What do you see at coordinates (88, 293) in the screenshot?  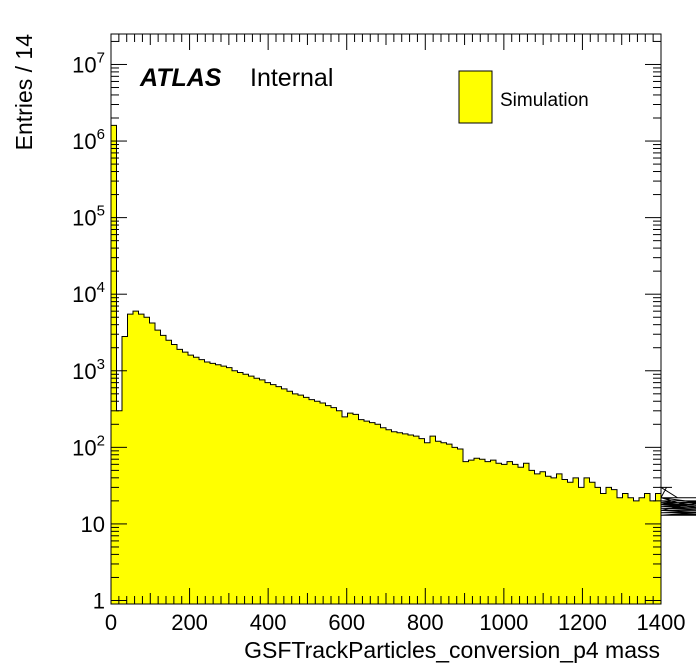 I see `y-tick-label: 10⁴` at bounding box center [88, 293].